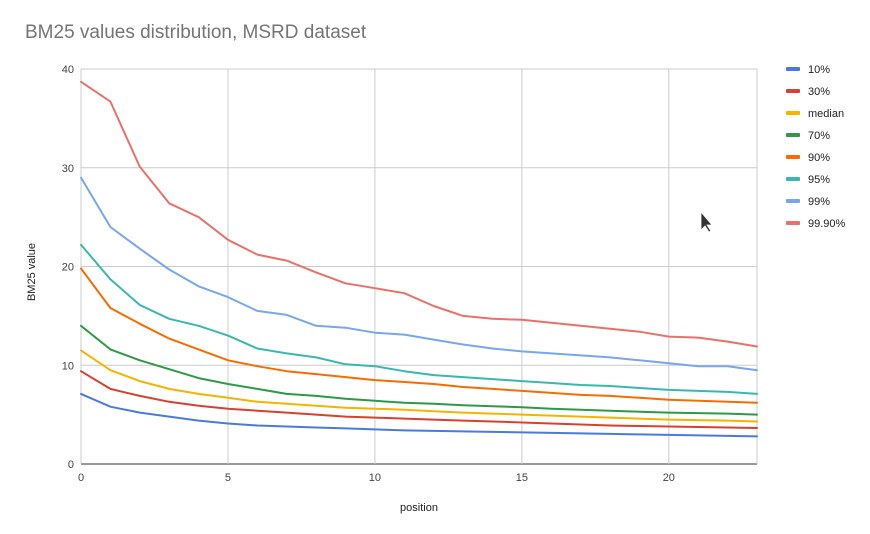 This screenshot has width=870, height=534. I want to click on series-line-median, so click(419, 386).